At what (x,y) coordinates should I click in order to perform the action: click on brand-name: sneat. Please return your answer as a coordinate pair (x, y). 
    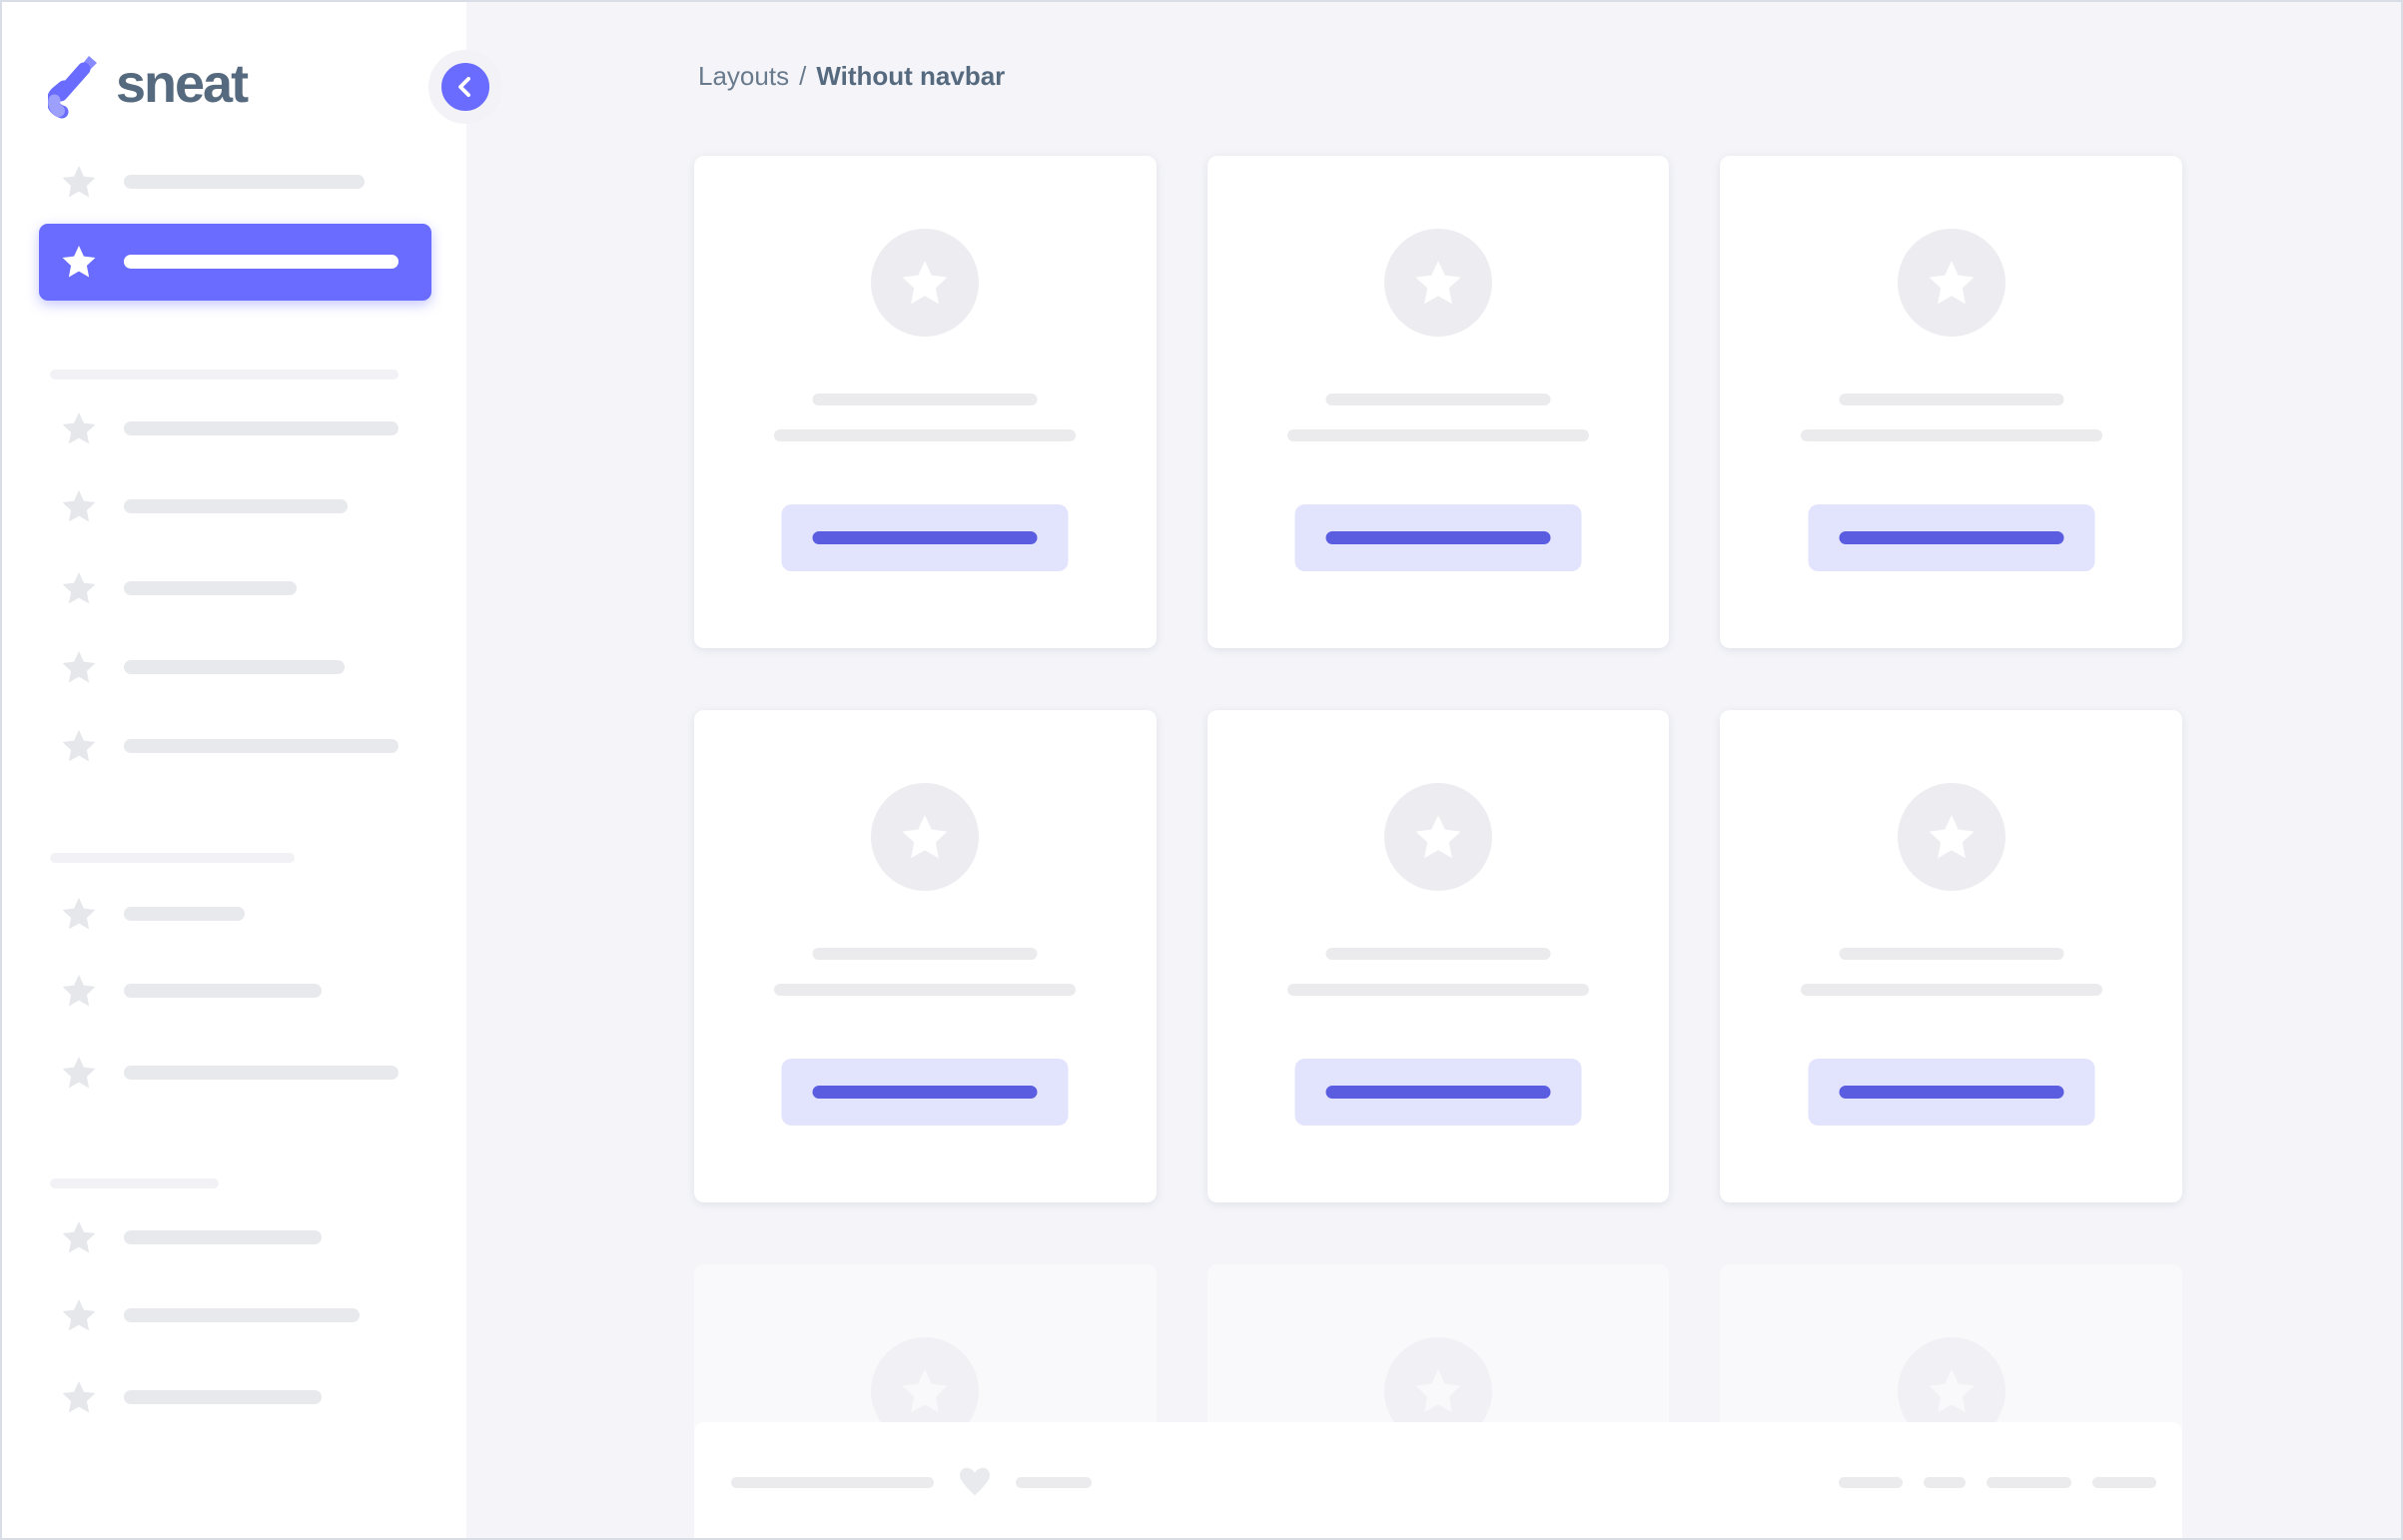
    Looking at the image, I should click on (182, 84).